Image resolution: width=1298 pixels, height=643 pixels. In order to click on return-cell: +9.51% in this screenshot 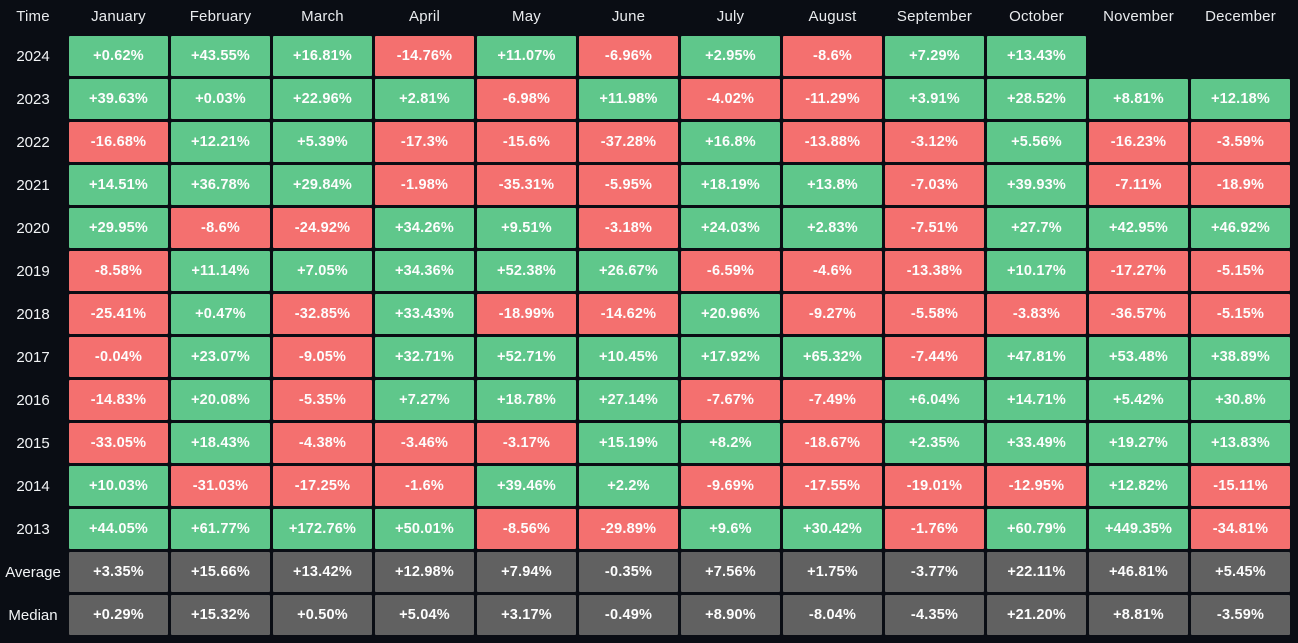, I will do `click(526, 228)`.